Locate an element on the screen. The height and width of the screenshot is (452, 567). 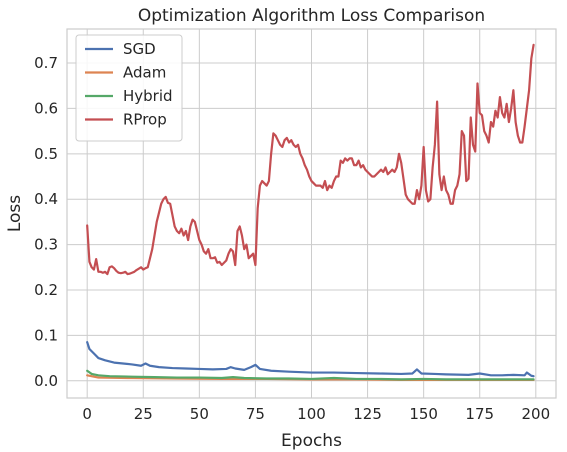
legend-box is located at coordinates (129, 88).